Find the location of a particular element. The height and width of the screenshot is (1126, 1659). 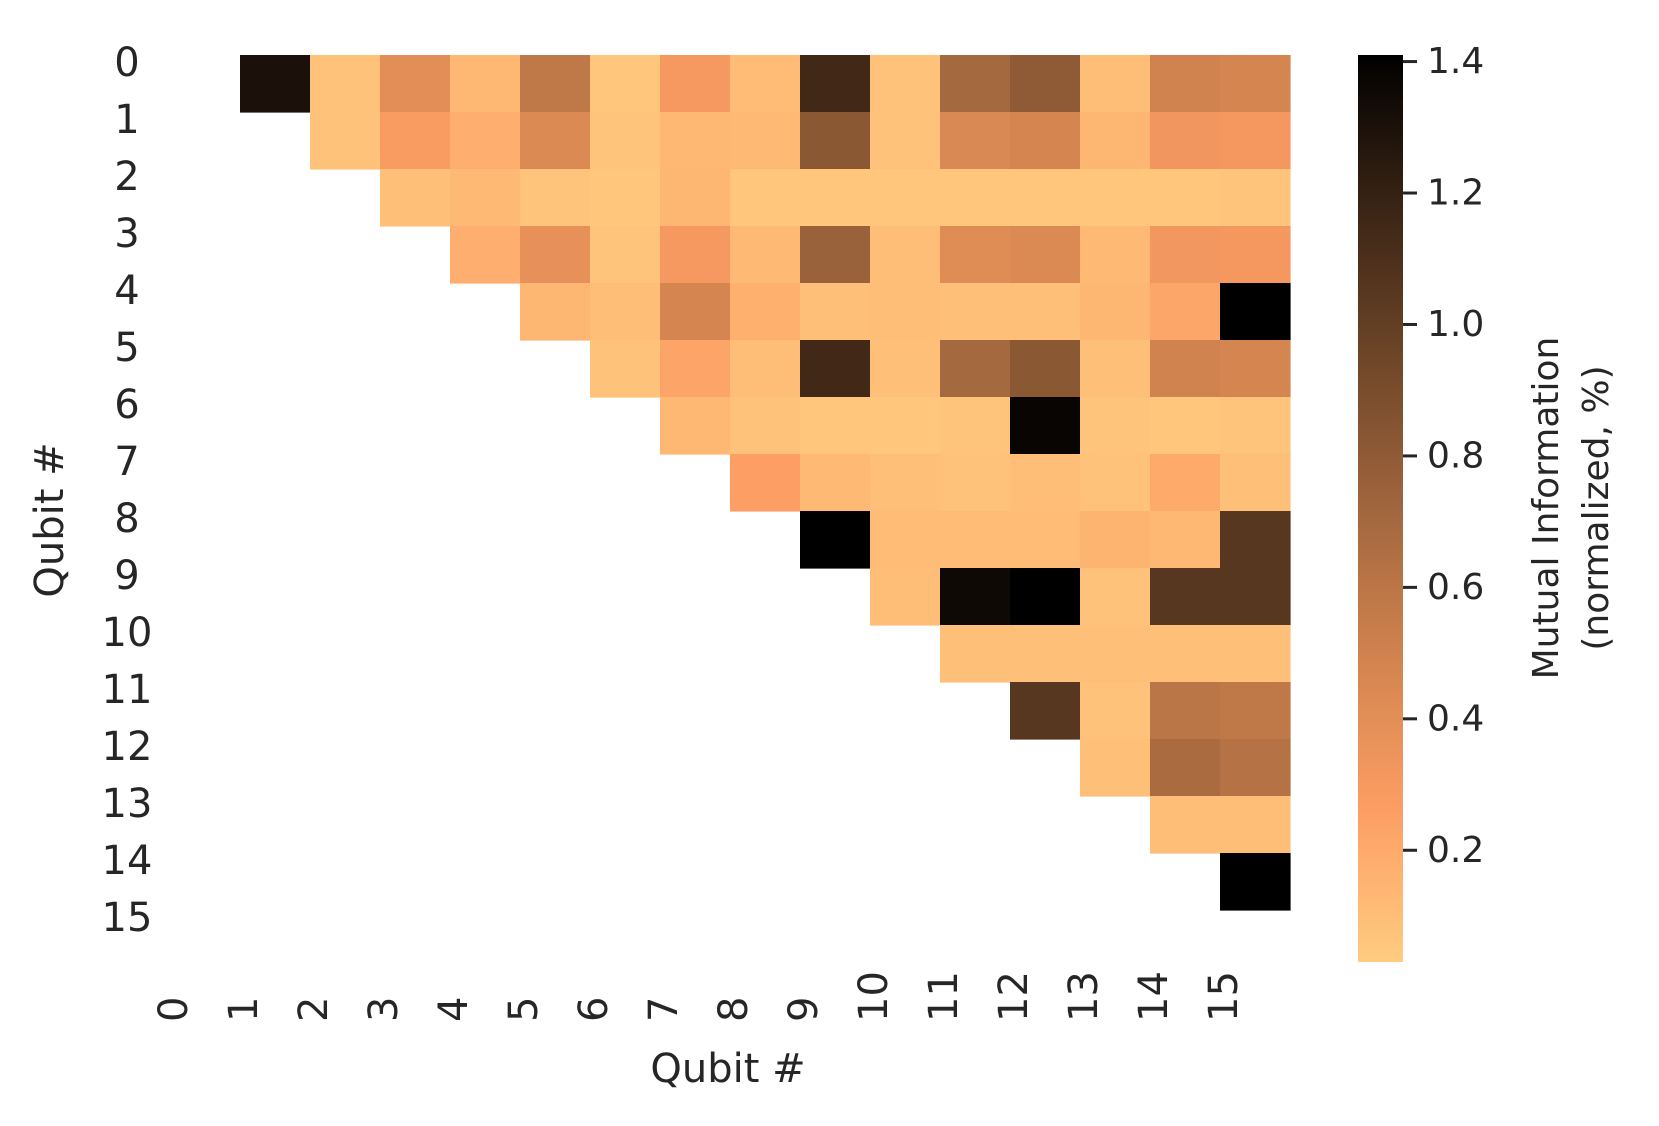

colorbar-tick-label: 1.2 is located at coordinates (1455, 193).